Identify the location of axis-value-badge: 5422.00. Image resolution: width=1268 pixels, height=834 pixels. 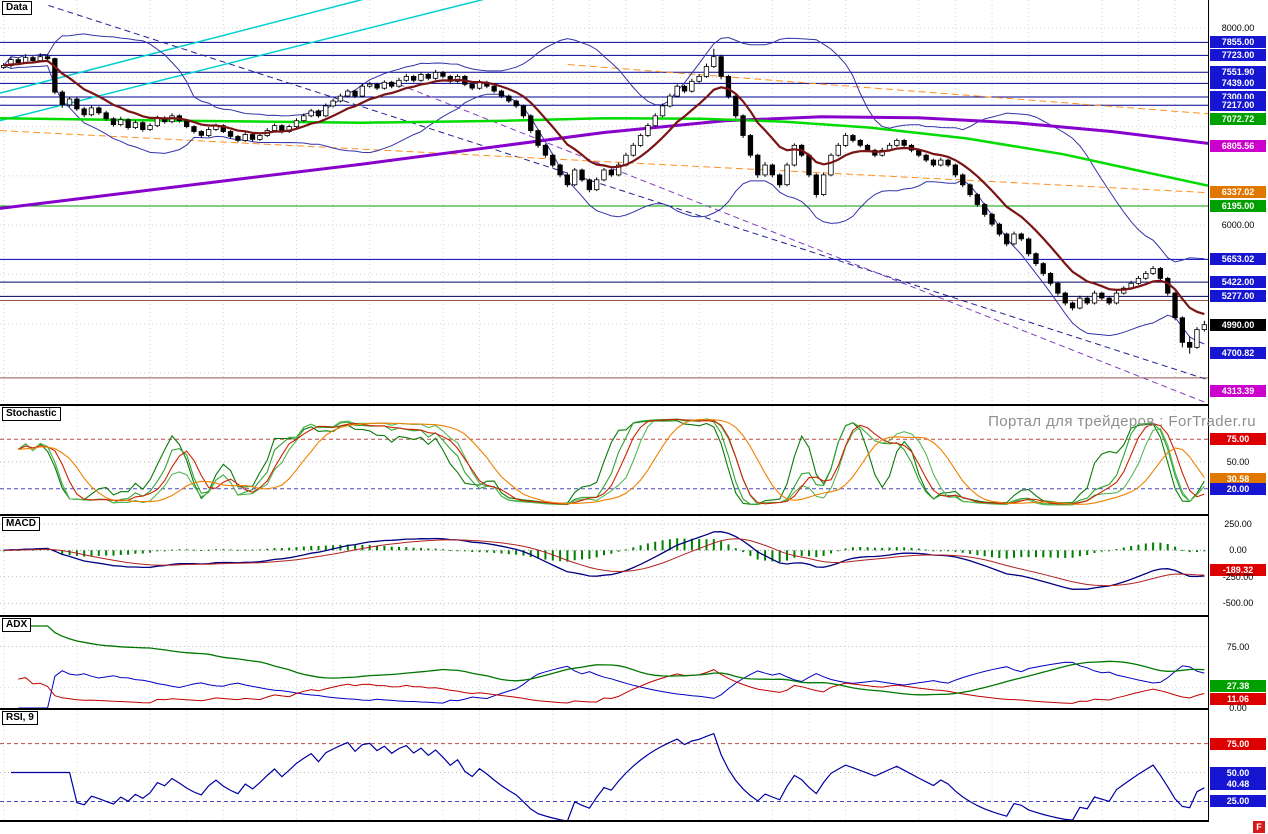
(1238, 282).